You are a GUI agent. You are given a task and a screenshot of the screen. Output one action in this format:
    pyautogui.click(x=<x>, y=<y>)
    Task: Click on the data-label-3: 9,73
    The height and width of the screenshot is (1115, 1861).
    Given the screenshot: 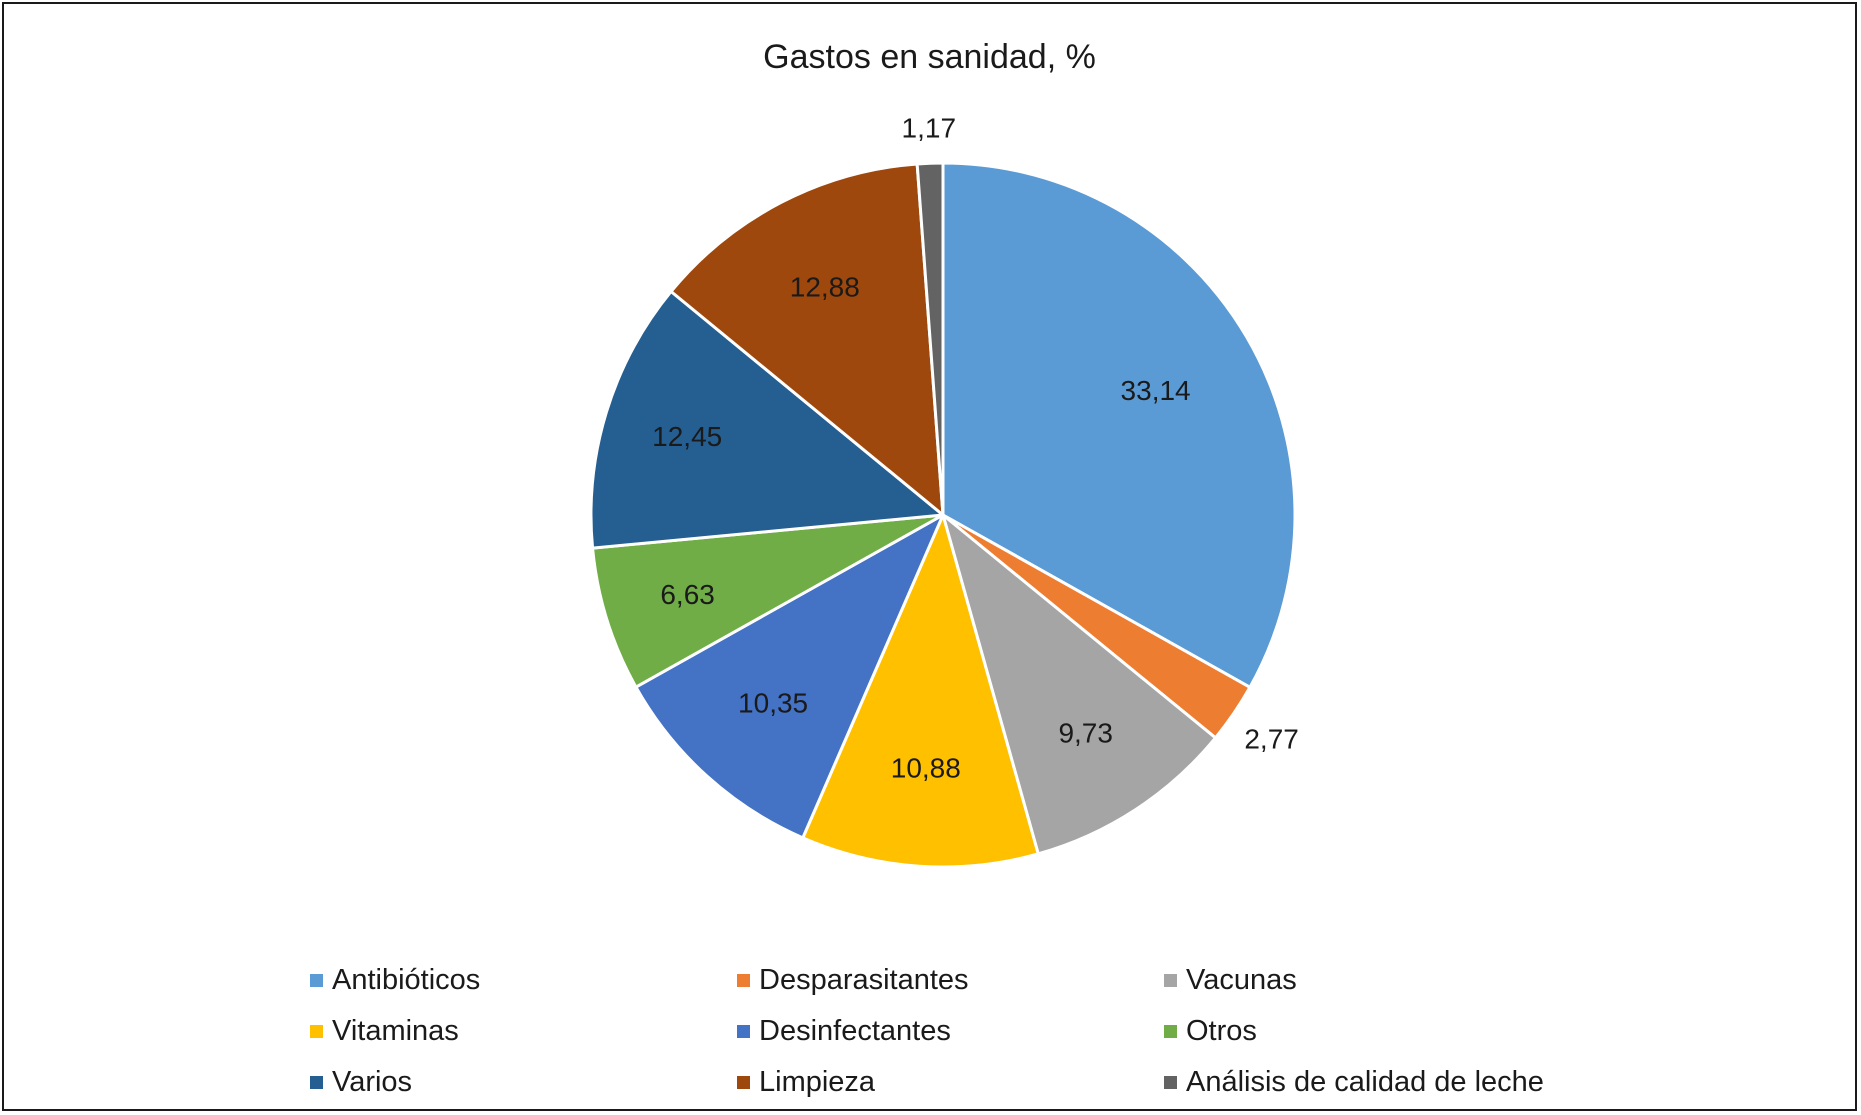 What is the action you would take?
    pyautogui.click(x=1085, y=732)
    